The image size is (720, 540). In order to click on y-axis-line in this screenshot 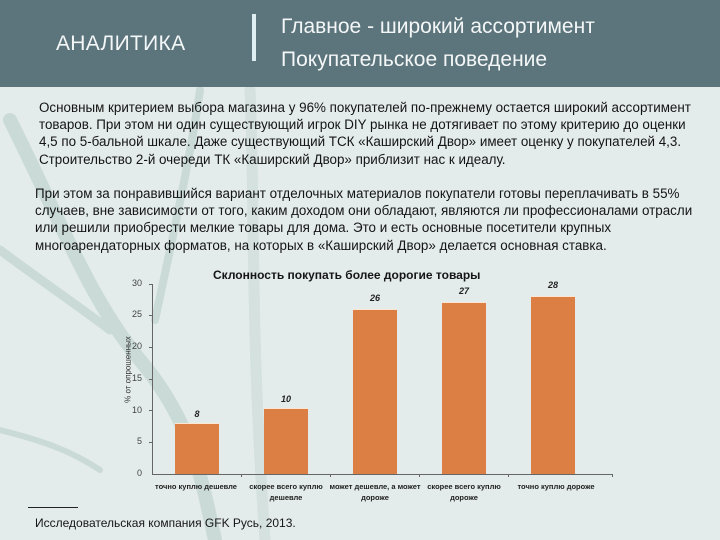, I will do `click(152, 379)`.